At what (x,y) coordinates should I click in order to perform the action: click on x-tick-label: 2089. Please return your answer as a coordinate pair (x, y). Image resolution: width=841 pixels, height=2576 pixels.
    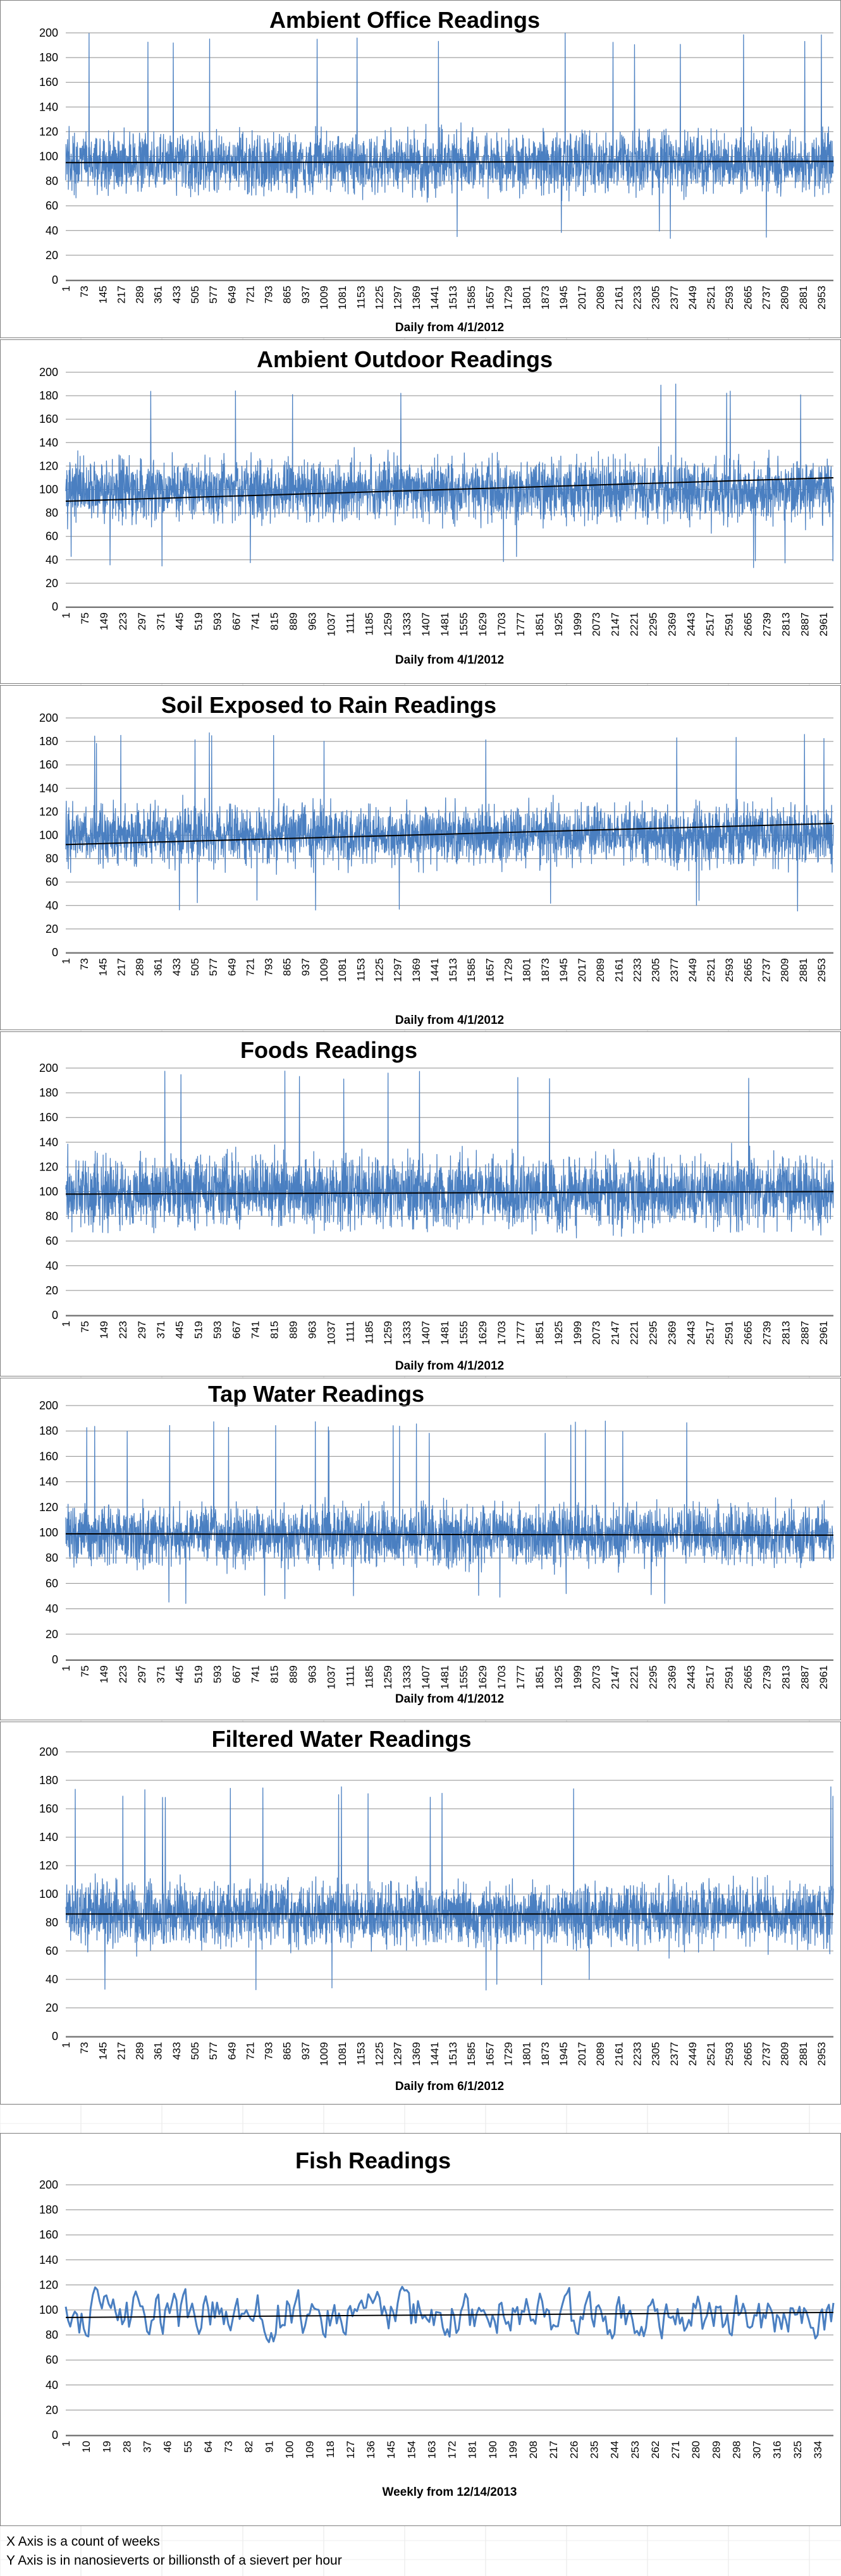
    Looking at the image, I should click on (600, 2054).